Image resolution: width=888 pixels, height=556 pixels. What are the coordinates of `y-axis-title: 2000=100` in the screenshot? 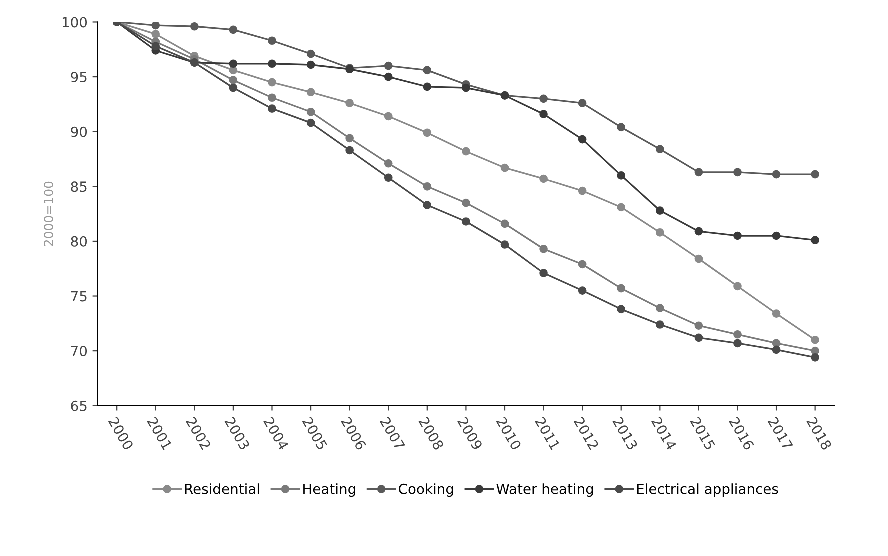 It's located at (49, 214).